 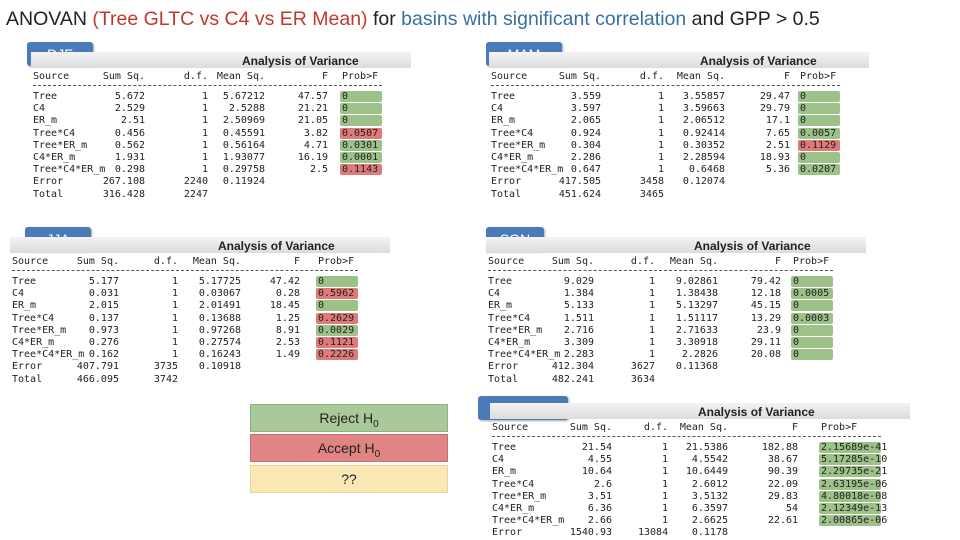 I want to click on mam-cell: Tree*C4, so click(x=512, y=133).